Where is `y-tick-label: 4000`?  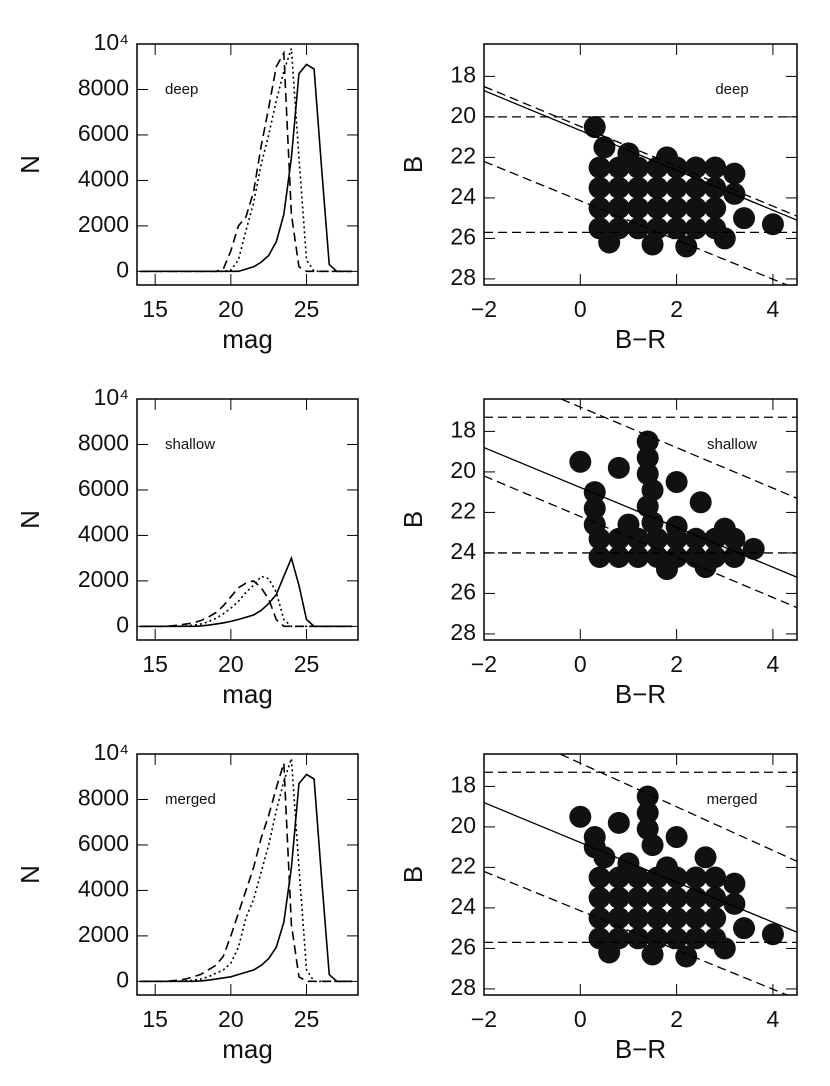 y-tick-label: 4000 is located at coordinates (103, 178).